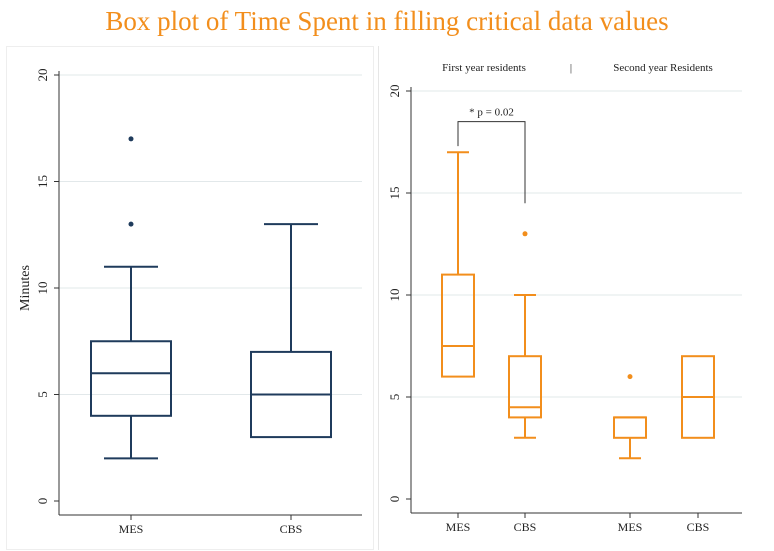 Image resolution: width=774 pixels, height=551 pixels. Describe the element at coordinates (484, 68) in the screenshot. I see `group-label-first-year: First year residents` at that location.